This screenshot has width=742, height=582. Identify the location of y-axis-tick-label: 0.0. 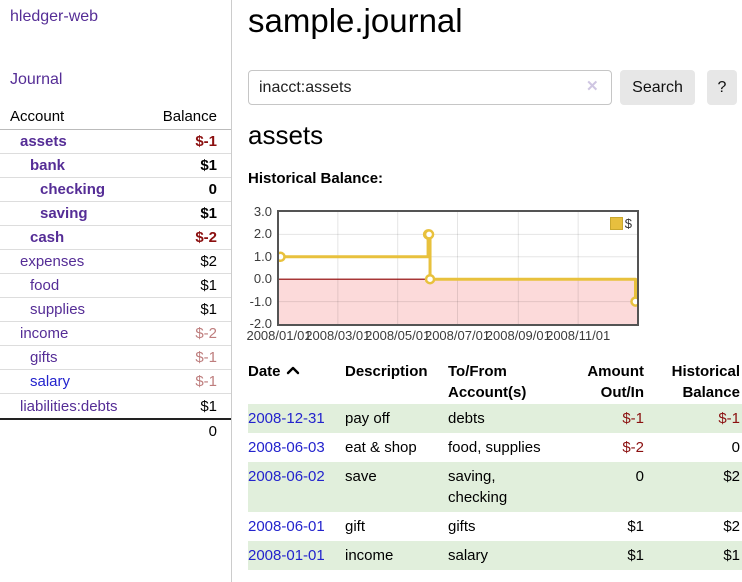
(262, 279).